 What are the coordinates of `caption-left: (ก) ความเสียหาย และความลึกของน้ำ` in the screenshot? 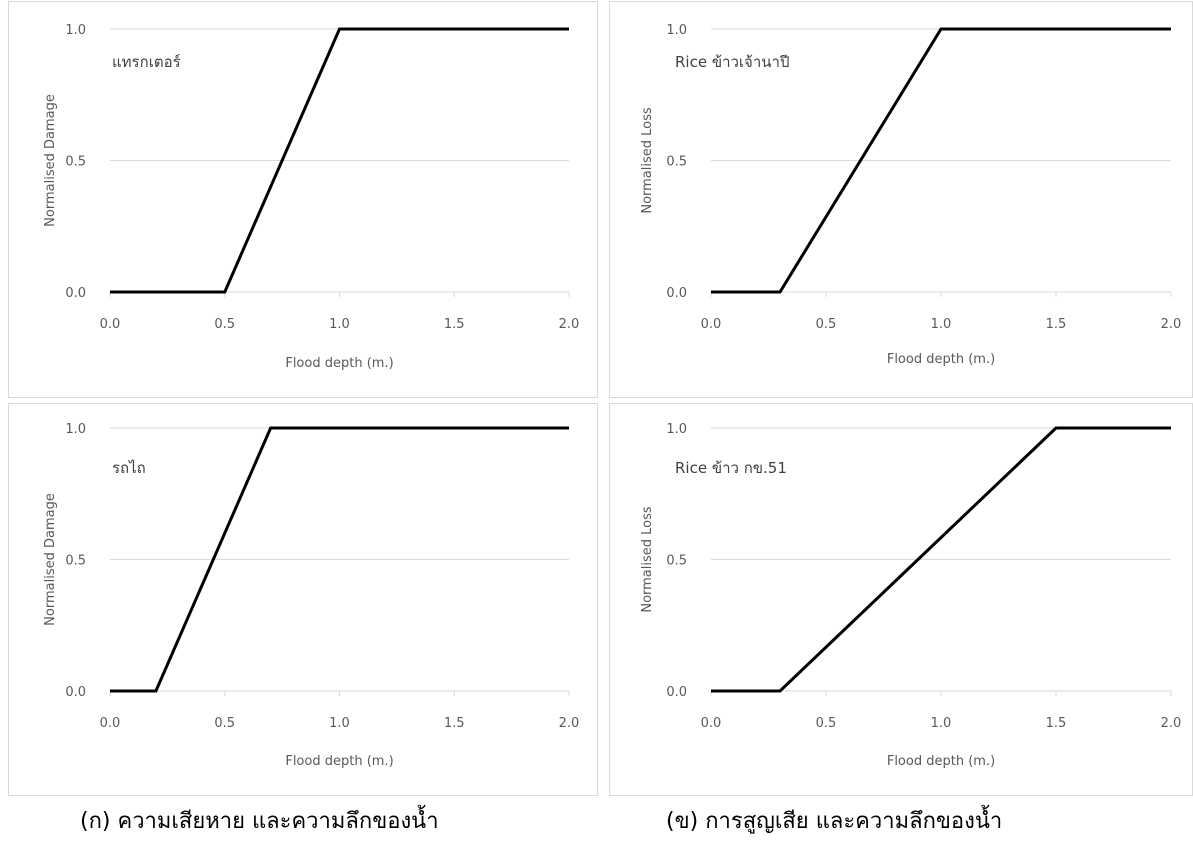 It's located at (259, 821).